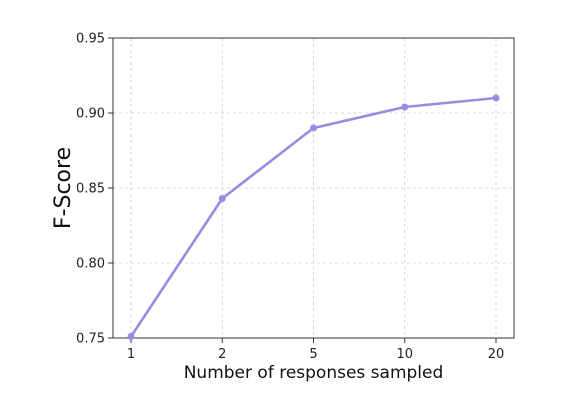 Image resolution: width=570 pixels, height=416 pixels. What do you see at coordinates (63, 188) in the screenshot?
I see `y-axis-title: F-Score` at bounding box center [63, 188].